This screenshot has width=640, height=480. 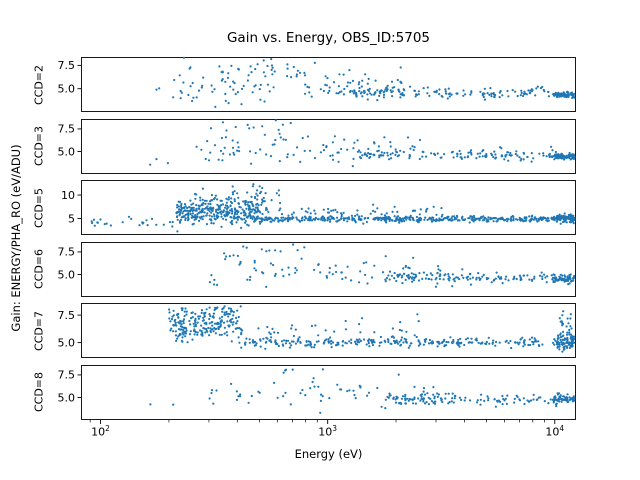 I want to click on x-tick-labels: 10² 10³ 10⁴, so click(x=320, y=433).